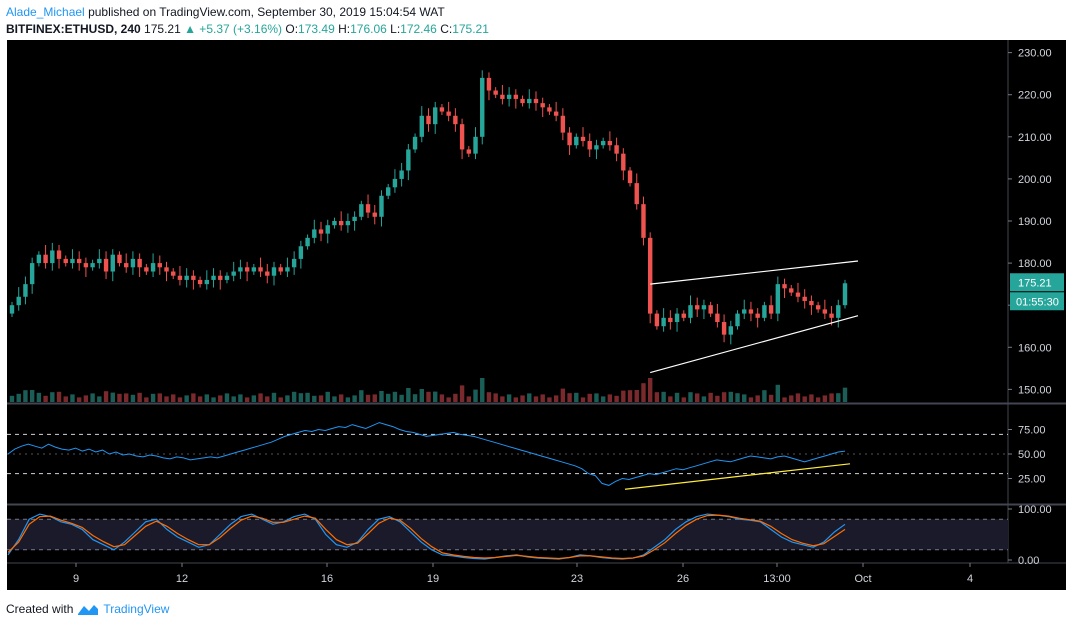  Describe the element at coordinates (1037, 301) in the screenshot. I see `timer-badge` at that location.